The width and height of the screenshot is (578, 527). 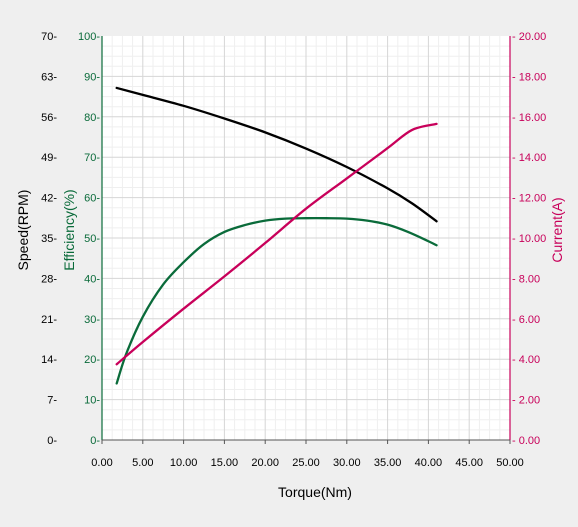 What do you see at coordinates (101, 463) in the screenshot?
I see `x-tick-label: 0.00` at bounding box center [101, 463].